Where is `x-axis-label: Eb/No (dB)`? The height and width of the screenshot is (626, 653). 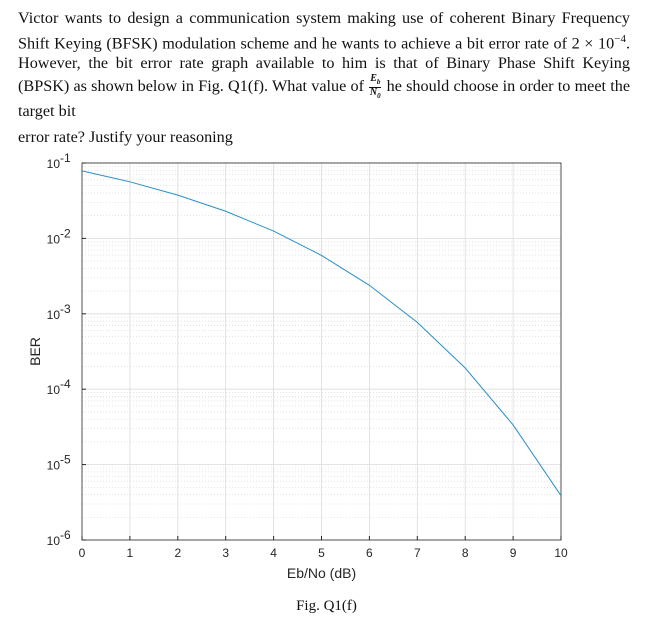 x-axis-label: Eb/No (dB) is located at coordinates (321, 573).